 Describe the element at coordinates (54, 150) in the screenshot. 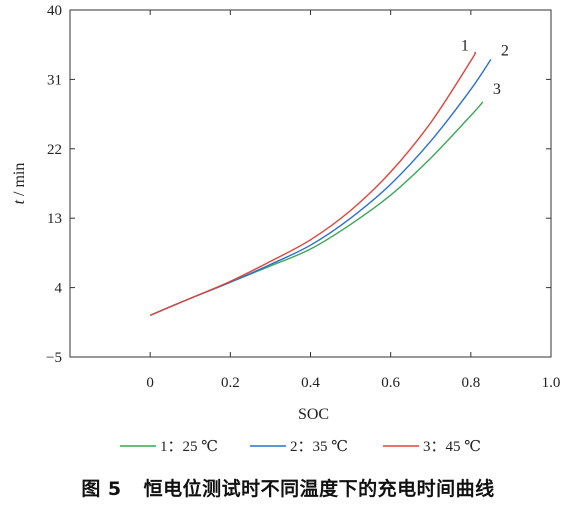

I see `y-tick-label: 22` at that location.